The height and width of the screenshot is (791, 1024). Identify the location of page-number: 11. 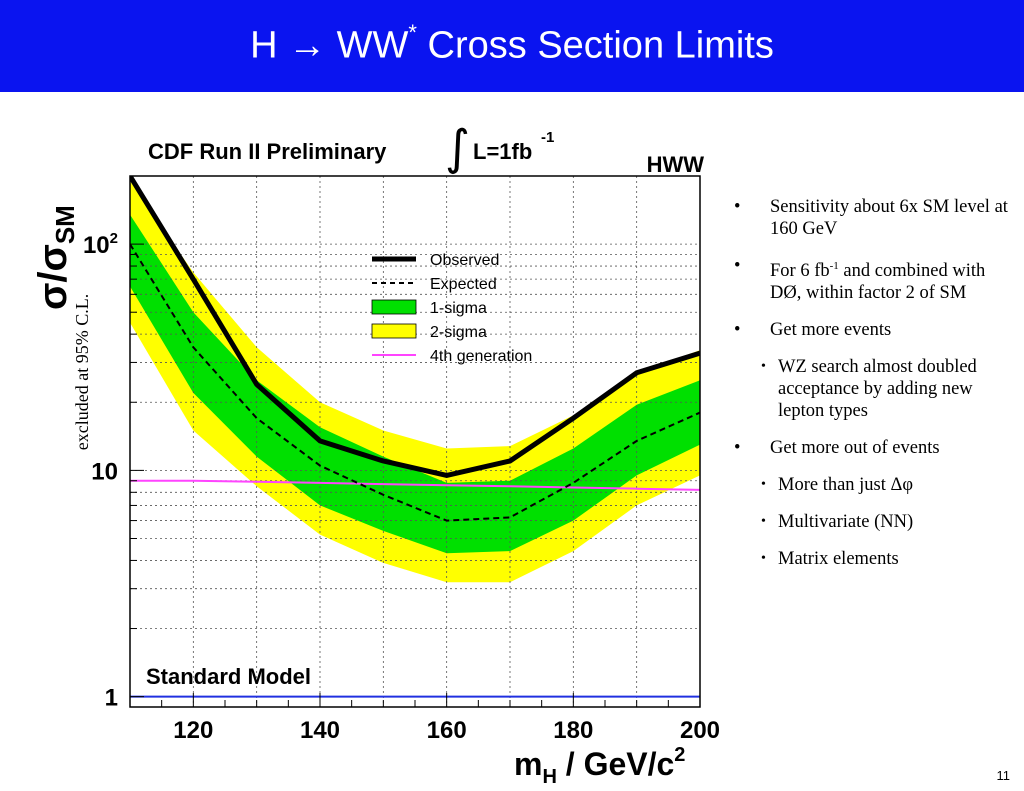
(1003, 775).